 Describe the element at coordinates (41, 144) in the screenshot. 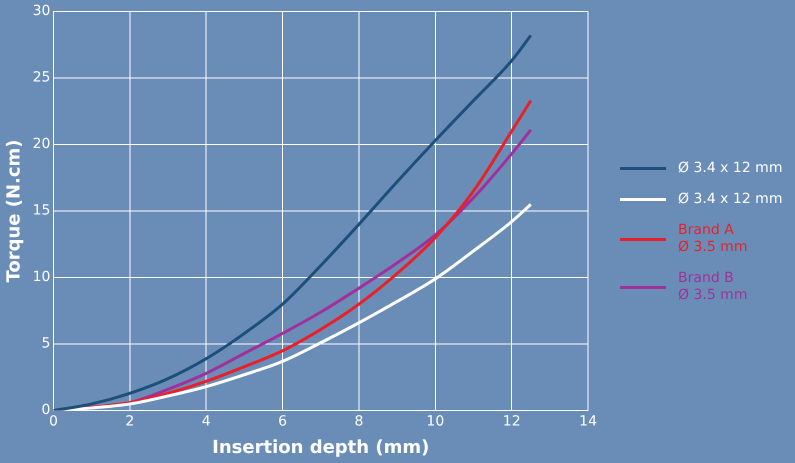

I see `y-tick-label: 20` at that location.